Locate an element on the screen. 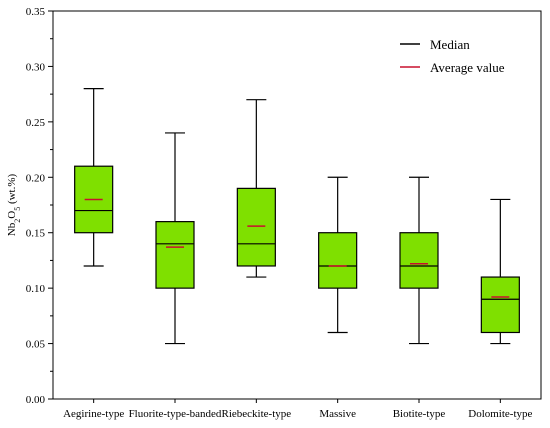  x-tick-label: Massive is located at coordinates (337, 414).